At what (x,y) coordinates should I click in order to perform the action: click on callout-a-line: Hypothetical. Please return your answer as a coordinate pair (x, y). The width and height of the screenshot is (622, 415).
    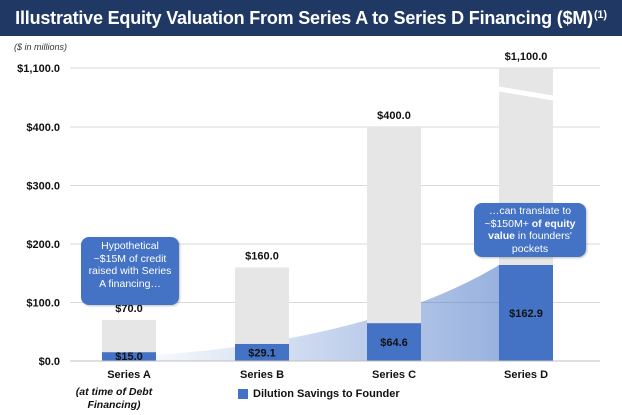
    Looking at the image, I should click on (130, 246).